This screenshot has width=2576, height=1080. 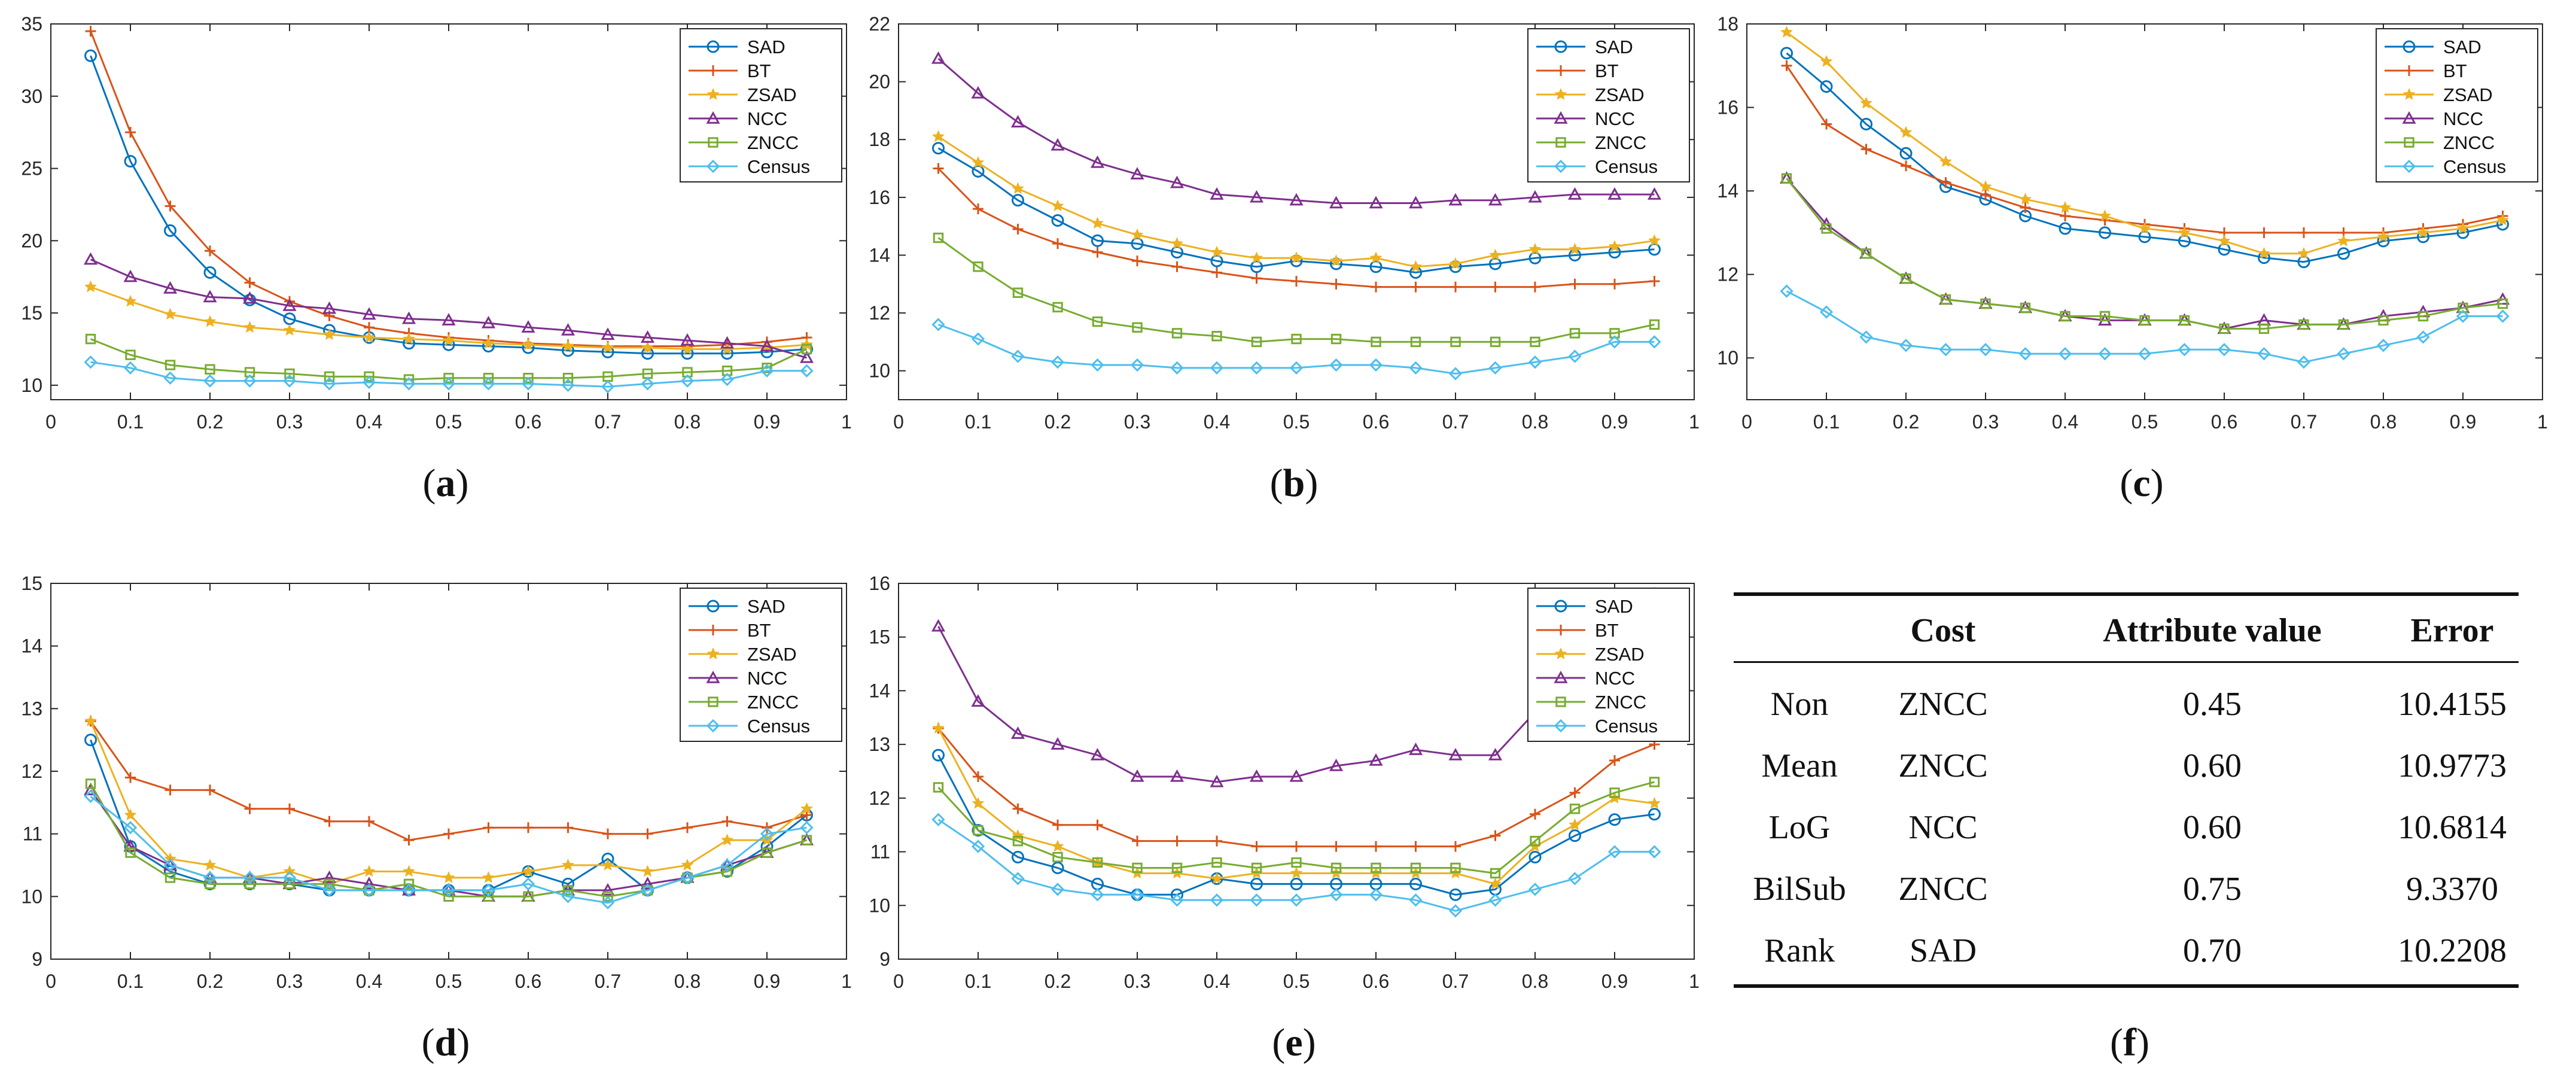 I want to click on x-tick-label: 0, so click(x=50, y=981).